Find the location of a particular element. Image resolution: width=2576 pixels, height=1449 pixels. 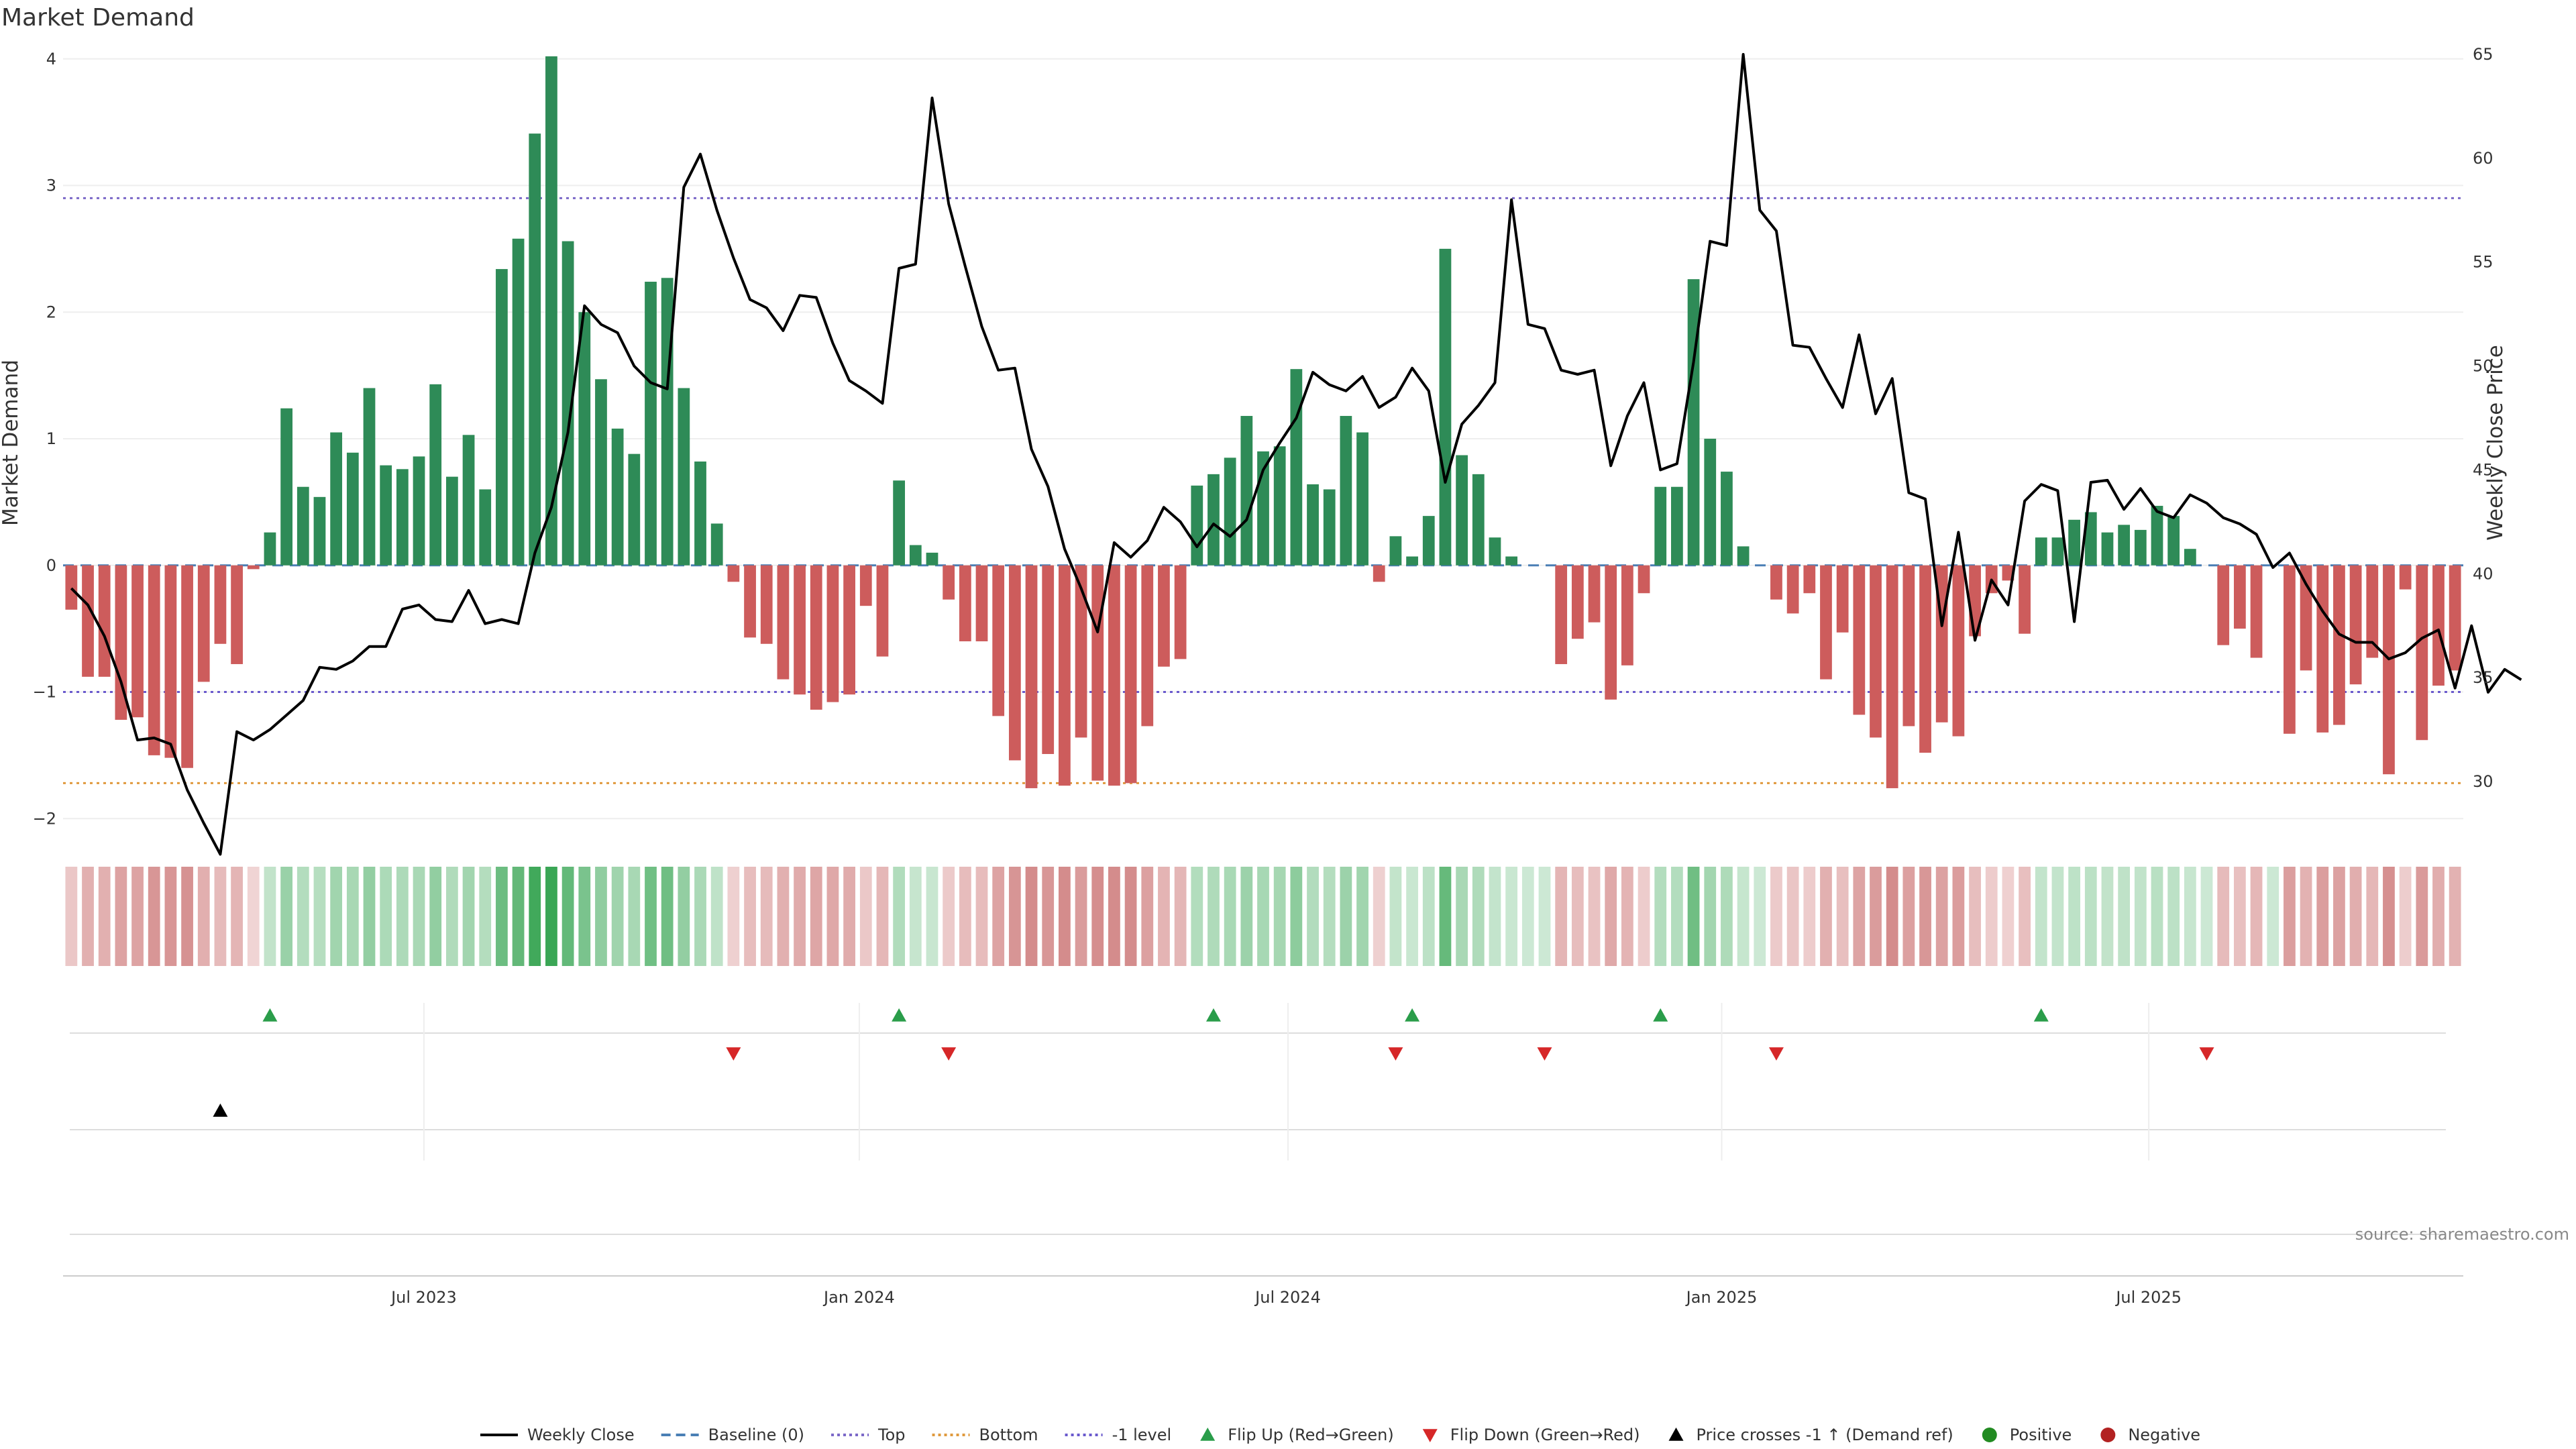

legend-item-4: -1 level is located at coordinates (1118, 1435).